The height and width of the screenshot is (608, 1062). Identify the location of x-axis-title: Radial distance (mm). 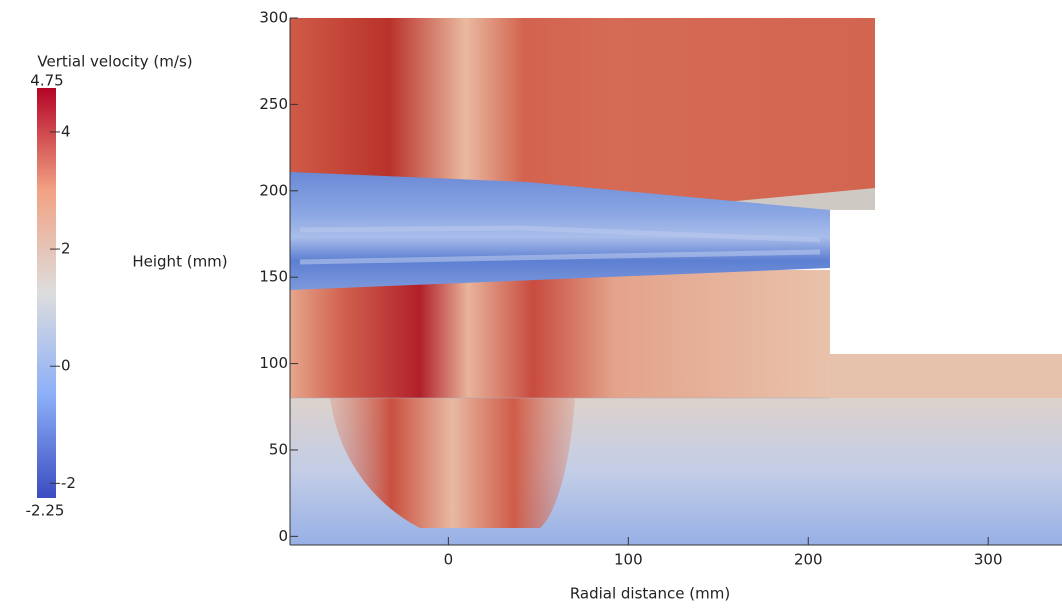
(650, 594).